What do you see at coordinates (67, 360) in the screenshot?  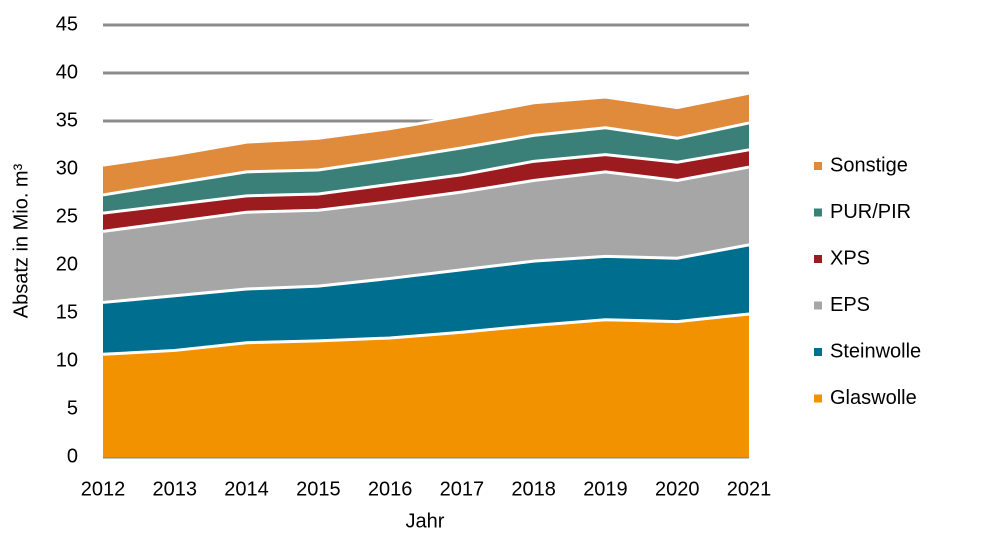 I see `y-tick-label: 10` at bounding box center [67, 360].